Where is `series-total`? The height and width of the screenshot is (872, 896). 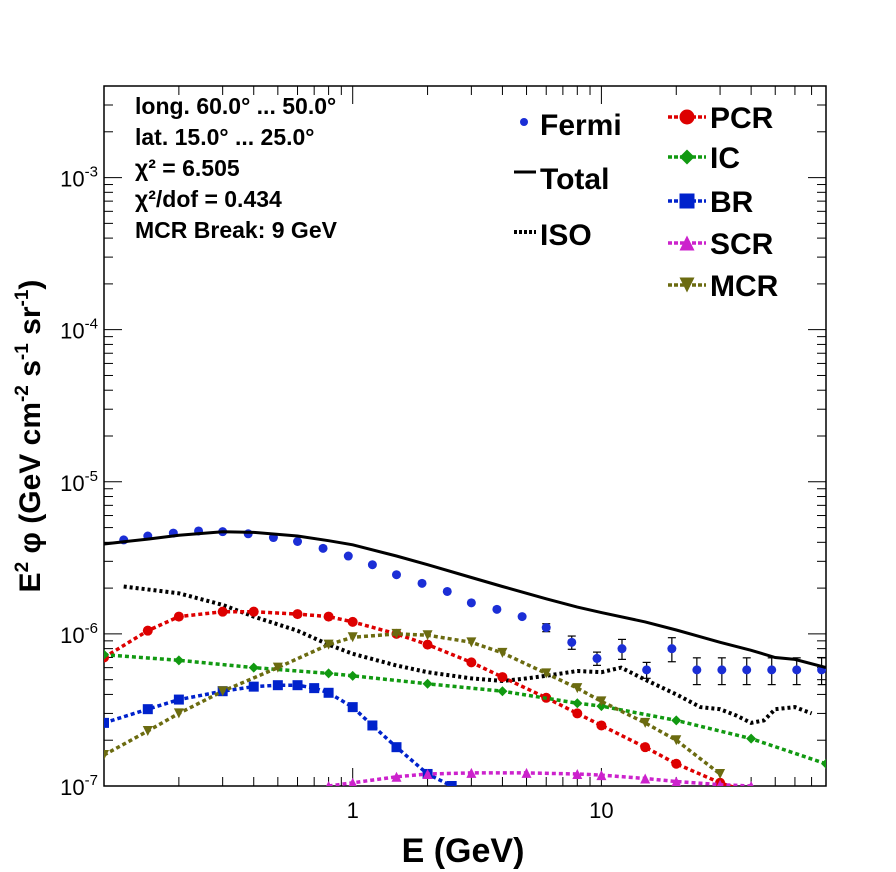
series-total is located at coordinates (465, 600).